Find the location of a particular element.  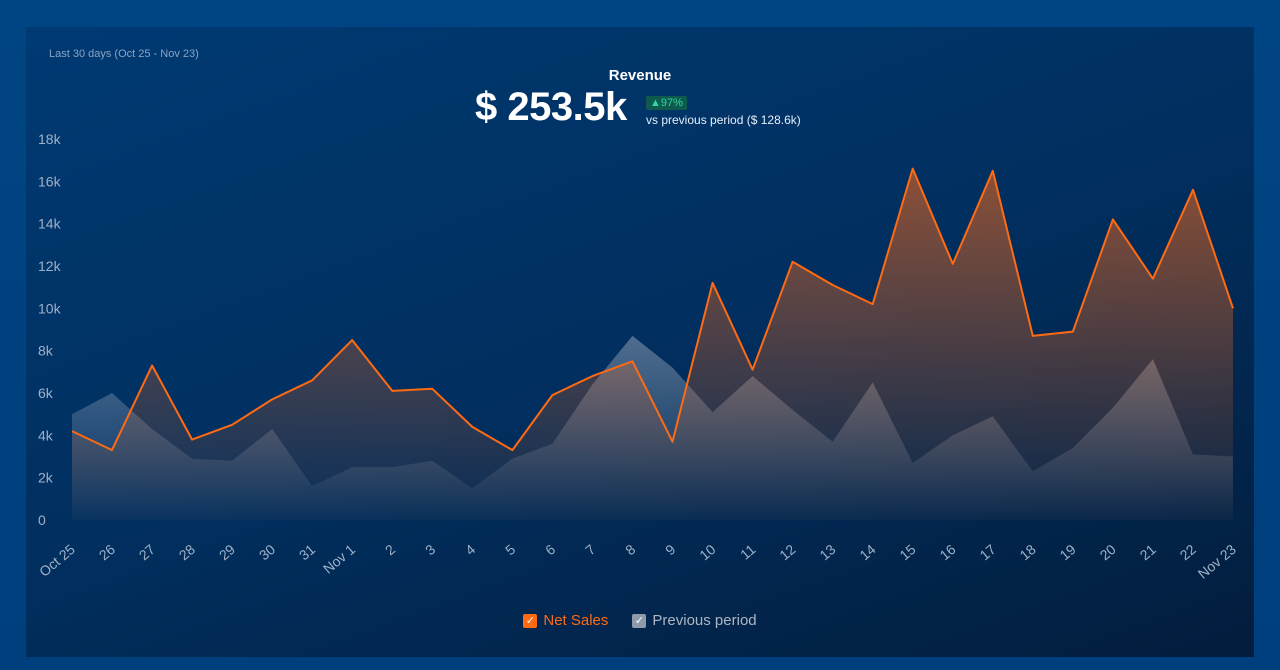

x-tick-label: 13 is located at coordinates (827, 552).